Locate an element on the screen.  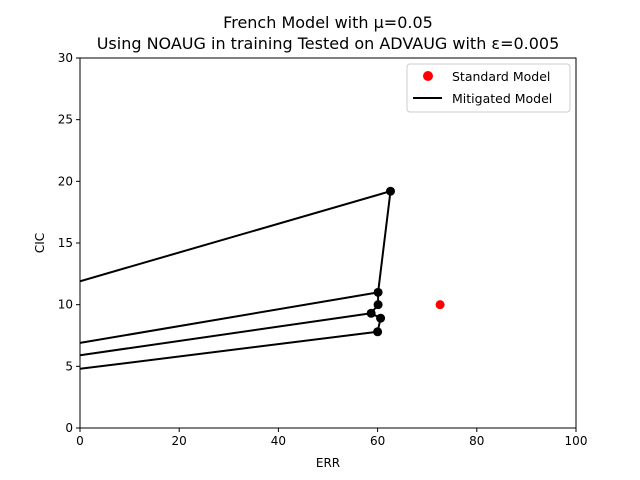
chart-title: French Model with μ=0.05 is located at coordinates (328, 22).